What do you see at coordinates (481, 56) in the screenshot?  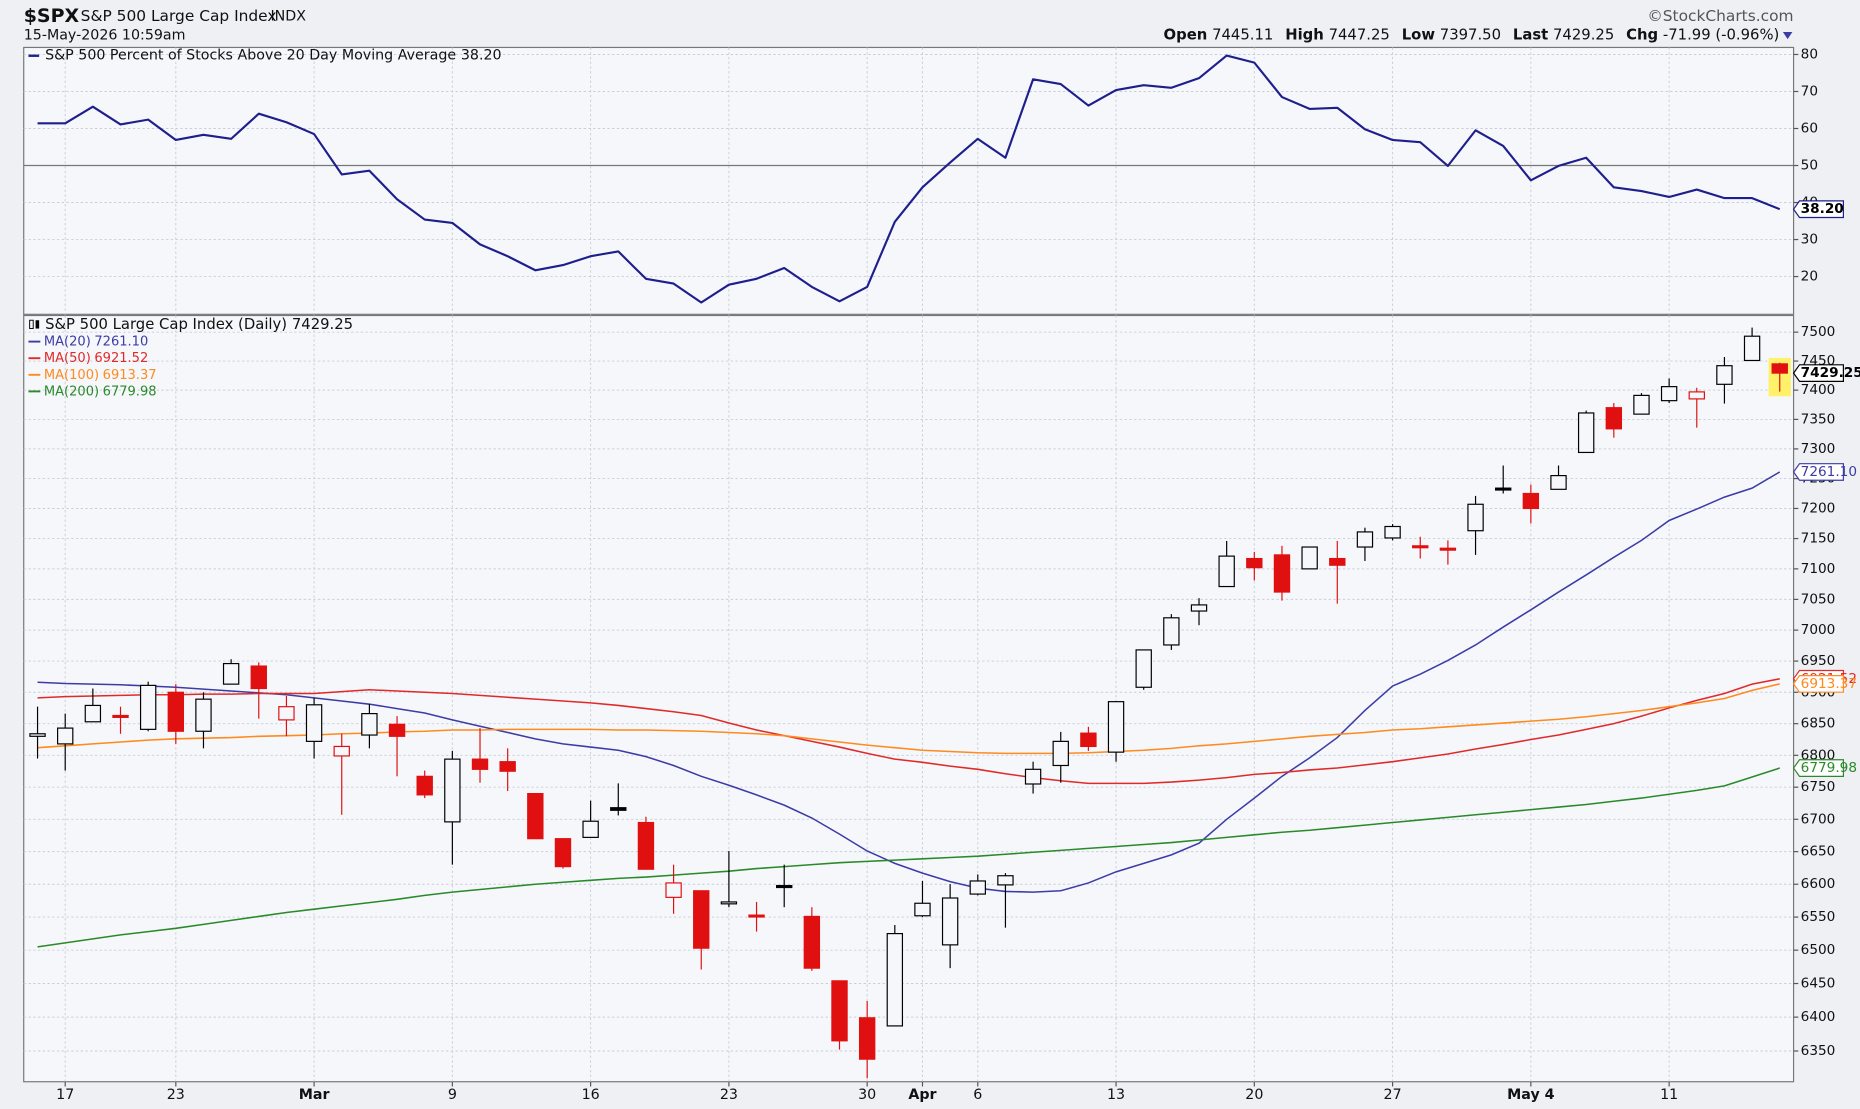 I see `legend-value: 38.20` at bounding box center [481, 56].